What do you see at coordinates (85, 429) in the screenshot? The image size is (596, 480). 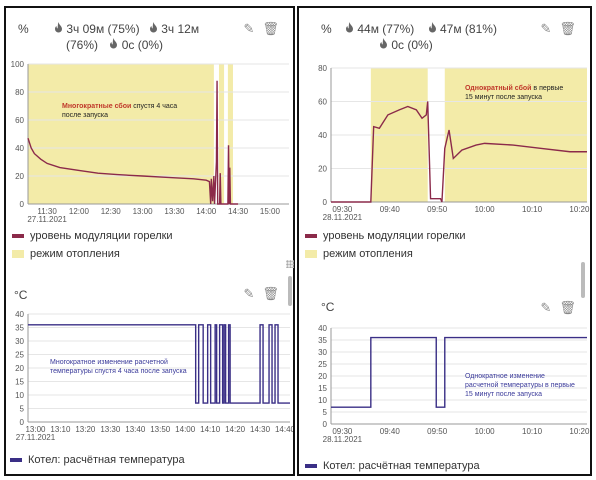 I see `x-tick-label: 13:20` at bounding box center [85, 429].